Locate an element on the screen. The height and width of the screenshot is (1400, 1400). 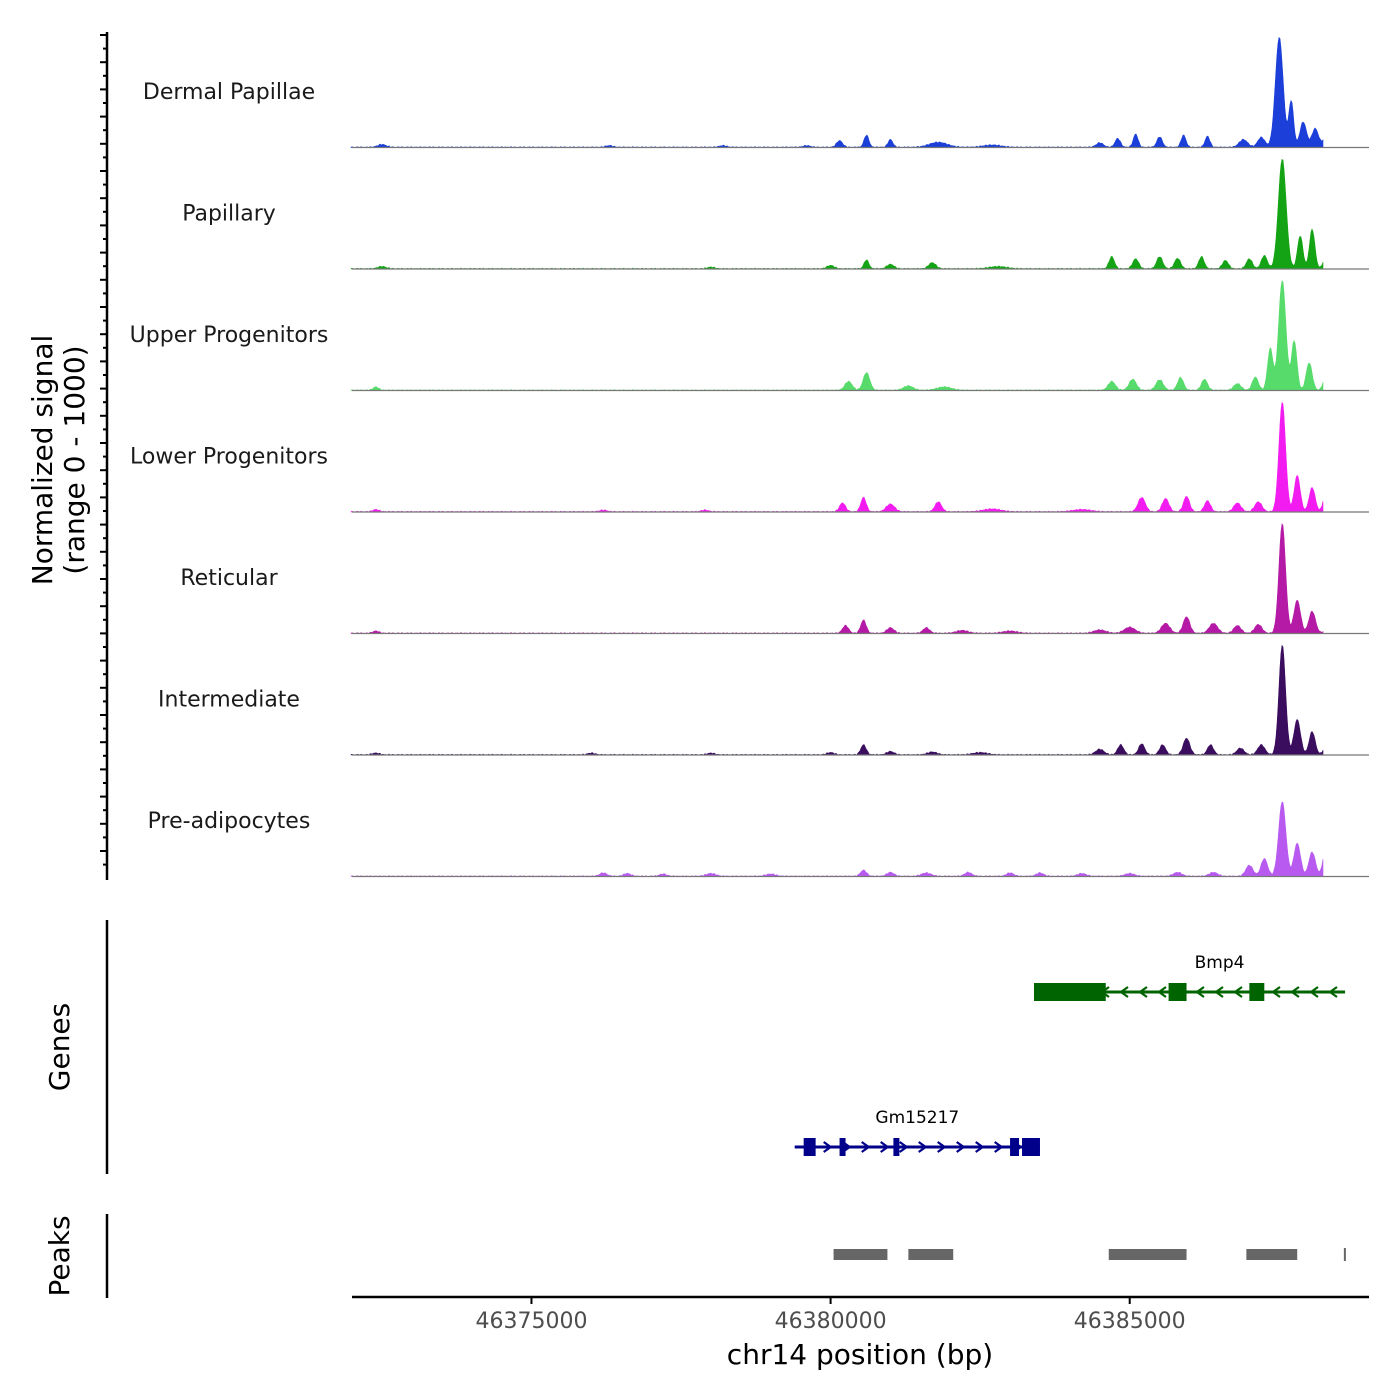
gene-label: Bmp4 is located at coordinates (1220, 963).